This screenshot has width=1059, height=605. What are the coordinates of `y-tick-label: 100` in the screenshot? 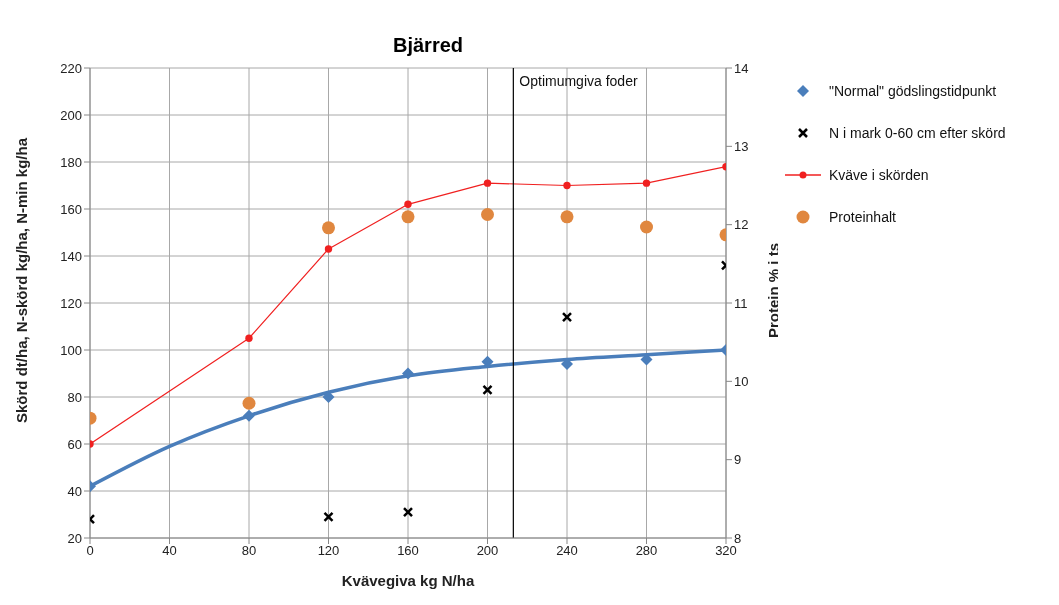 It's located at (71, 350).